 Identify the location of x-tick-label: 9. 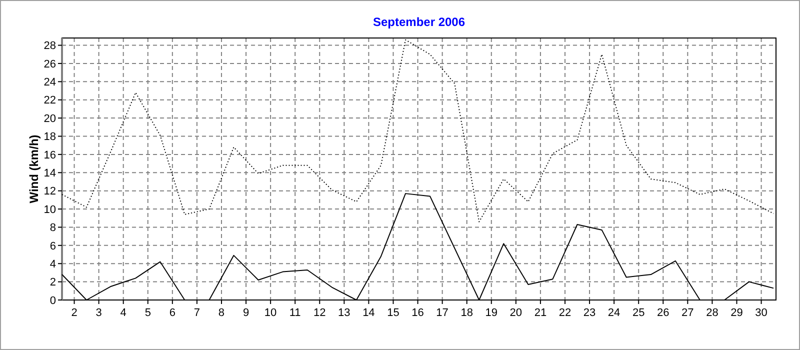
(246, 313).